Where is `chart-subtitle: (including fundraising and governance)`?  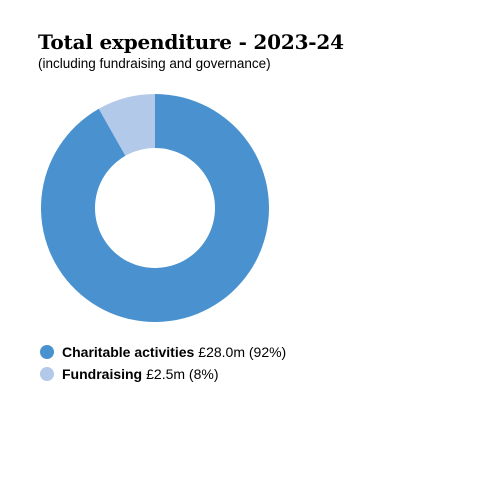 chart-subtitle: (including fundraising and governance) is located at coordinates (154, 63).